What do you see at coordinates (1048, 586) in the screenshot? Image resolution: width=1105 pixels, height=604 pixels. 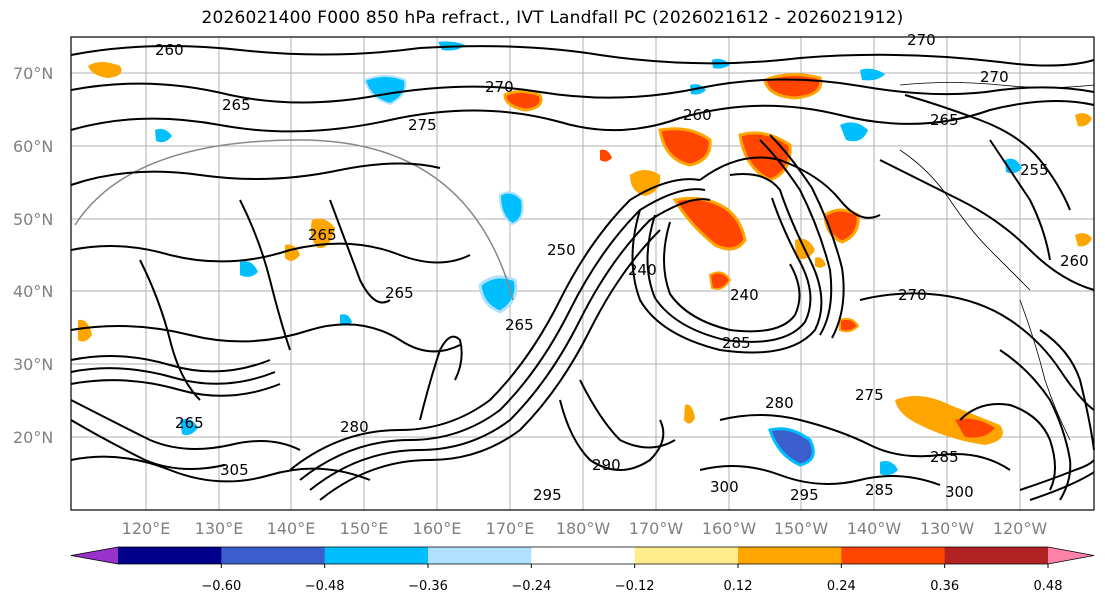 I see `colorbar-tick-label: 0.48` at bounding box center [1048, 586].